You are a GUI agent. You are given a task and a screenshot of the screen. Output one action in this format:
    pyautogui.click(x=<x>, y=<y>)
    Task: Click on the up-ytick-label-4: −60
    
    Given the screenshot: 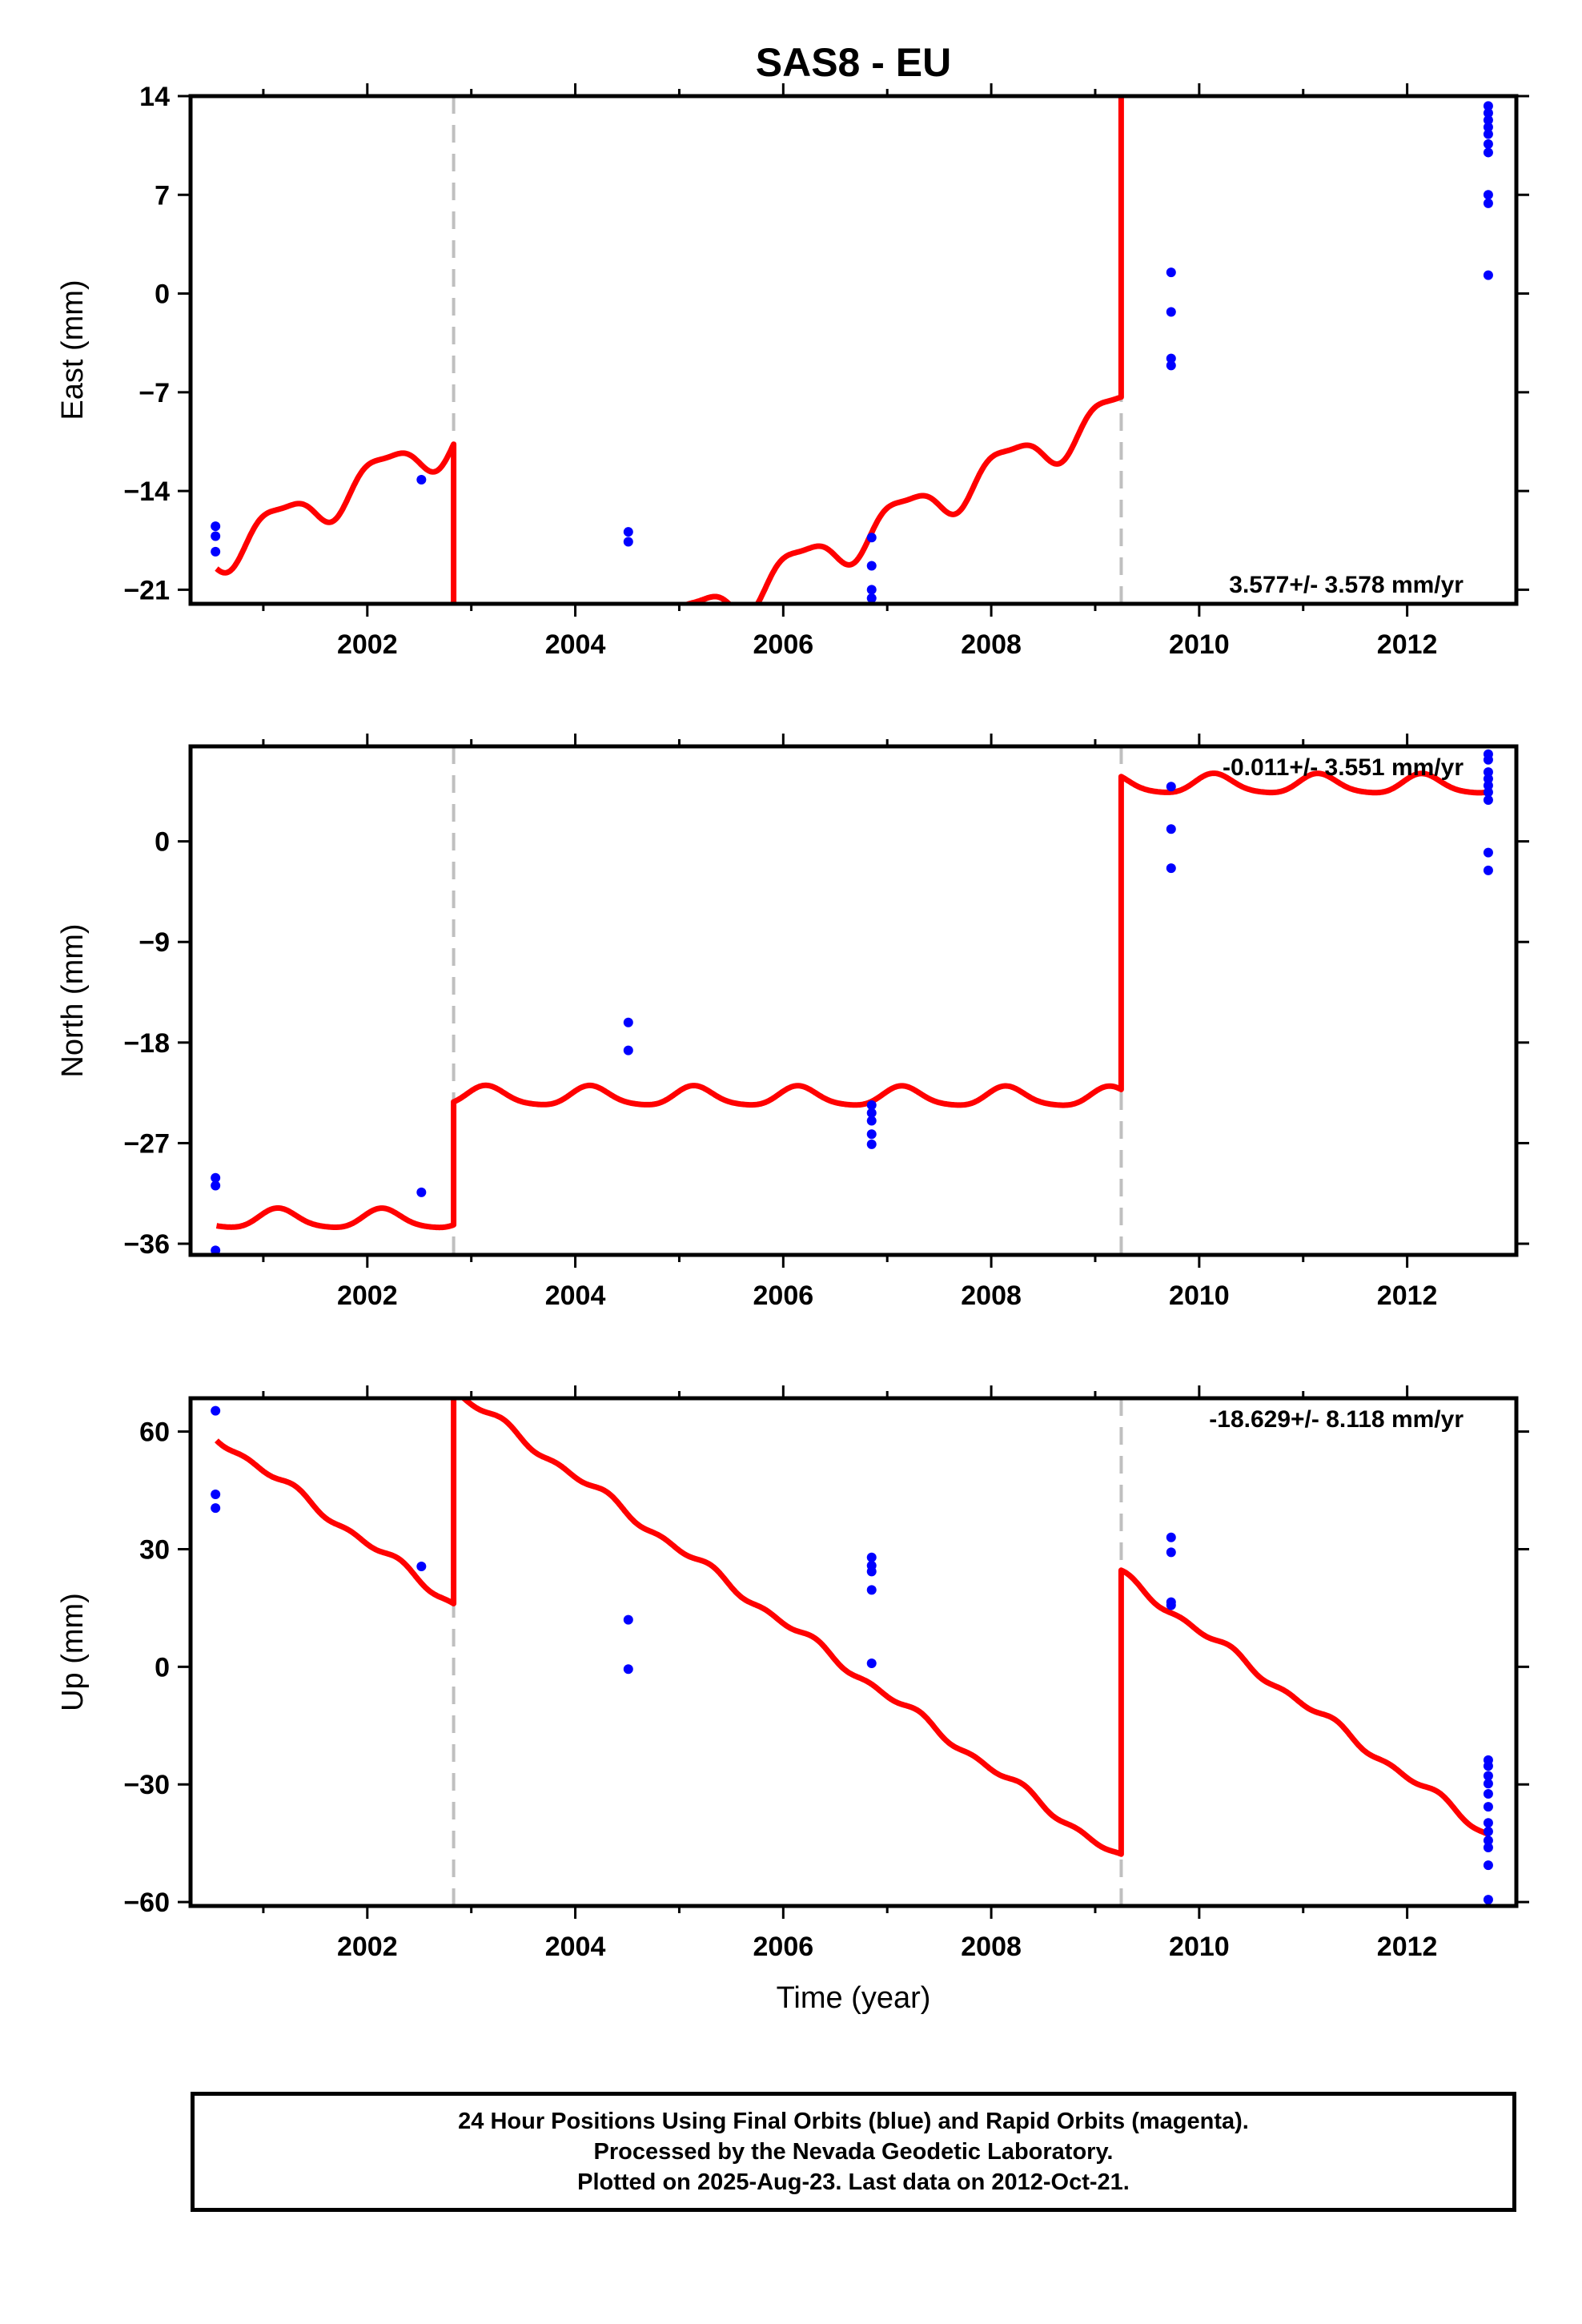 What is the action you would take?
    pyautogui.click(x=146, y=1903)
    